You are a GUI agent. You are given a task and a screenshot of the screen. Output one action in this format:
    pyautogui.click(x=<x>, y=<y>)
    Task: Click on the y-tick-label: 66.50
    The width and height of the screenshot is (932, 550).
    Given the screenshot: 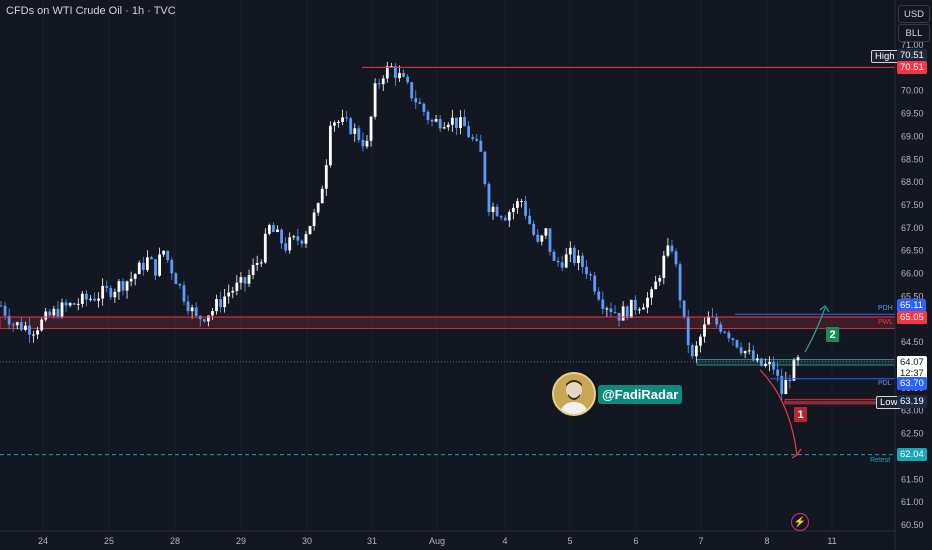 What is the action you would take?
    pyautogui.click(x=912, y=251)
    